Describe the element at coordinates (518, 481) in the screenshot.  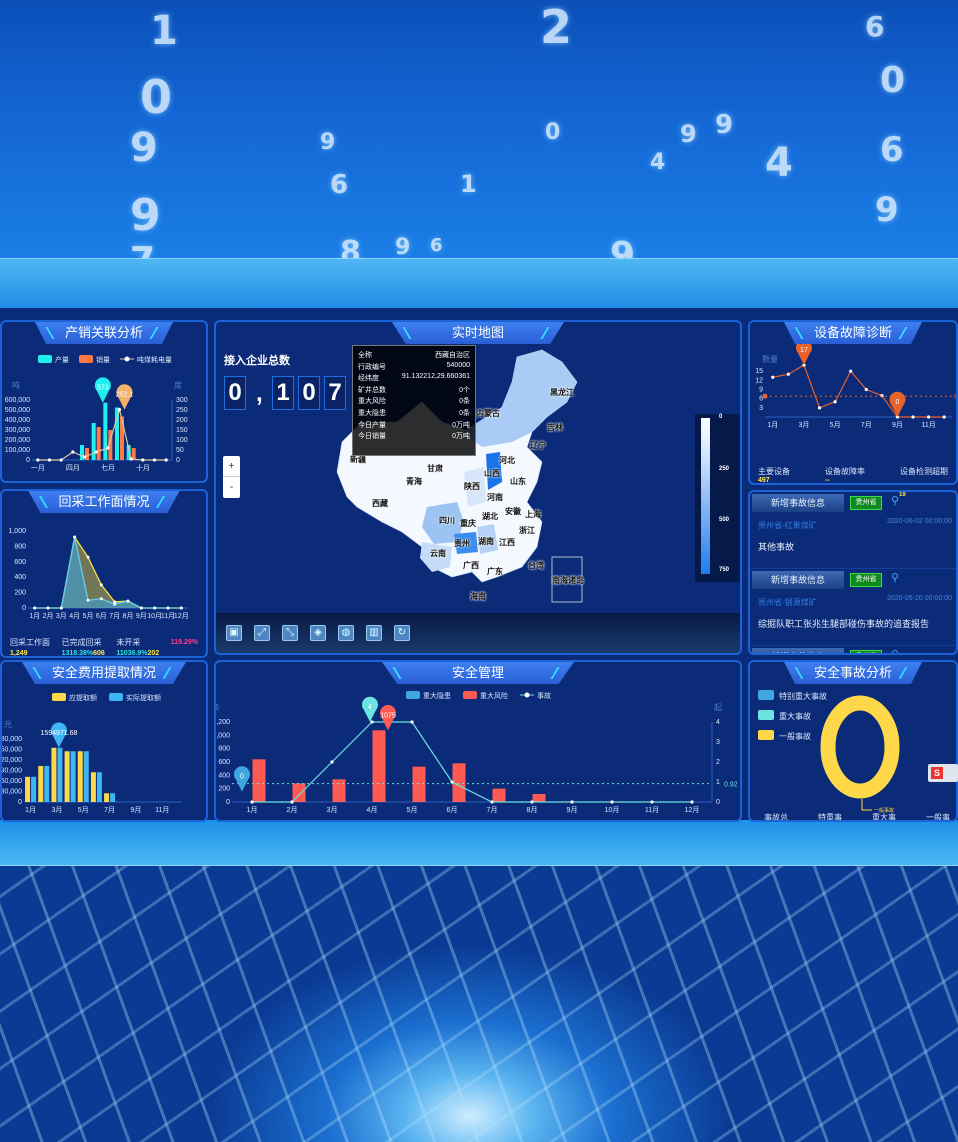
I see `province-label: 山东` at that location.